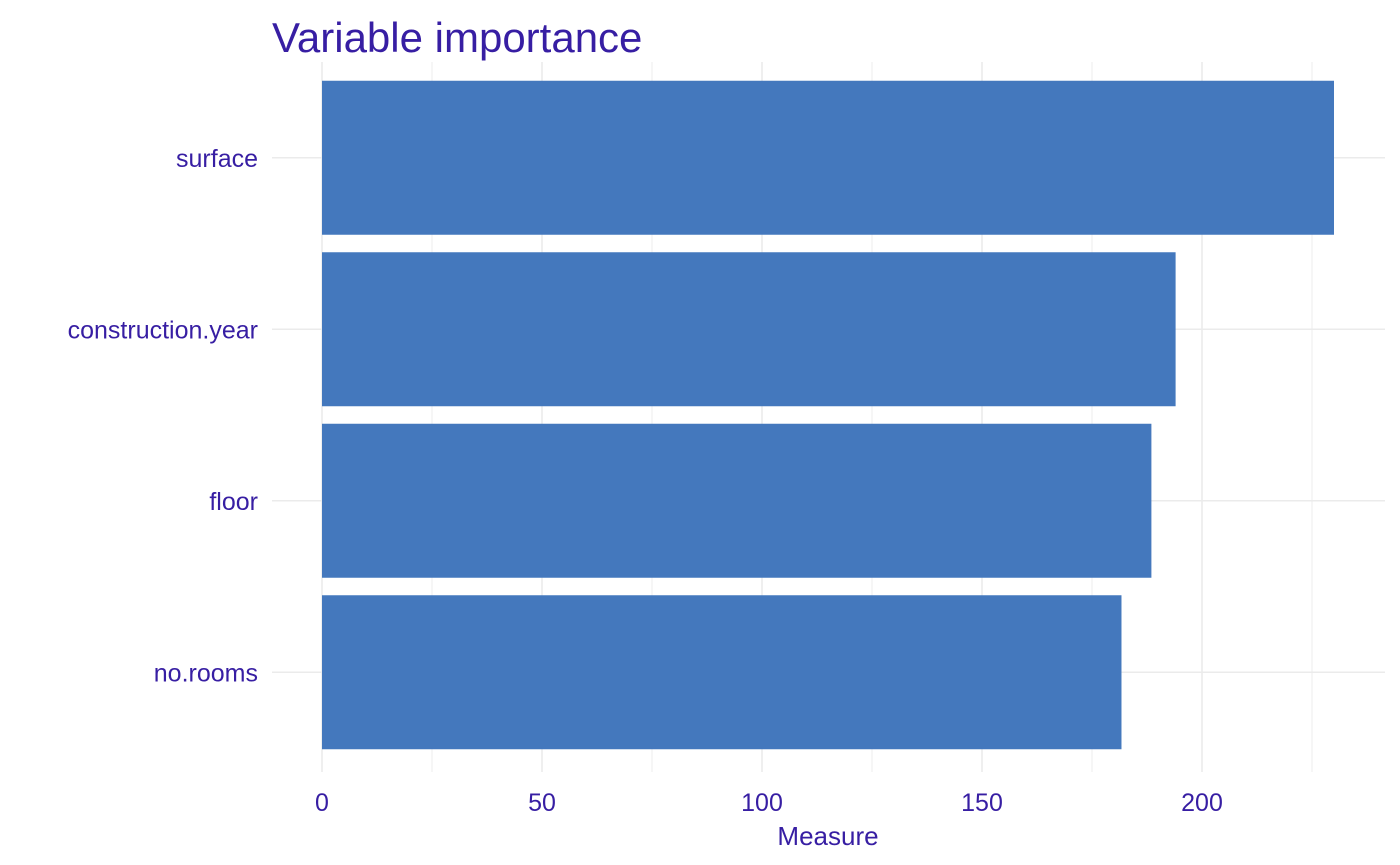  I want to click on x-tick-labels: 0 50 100 150 200, so click(769, 803).